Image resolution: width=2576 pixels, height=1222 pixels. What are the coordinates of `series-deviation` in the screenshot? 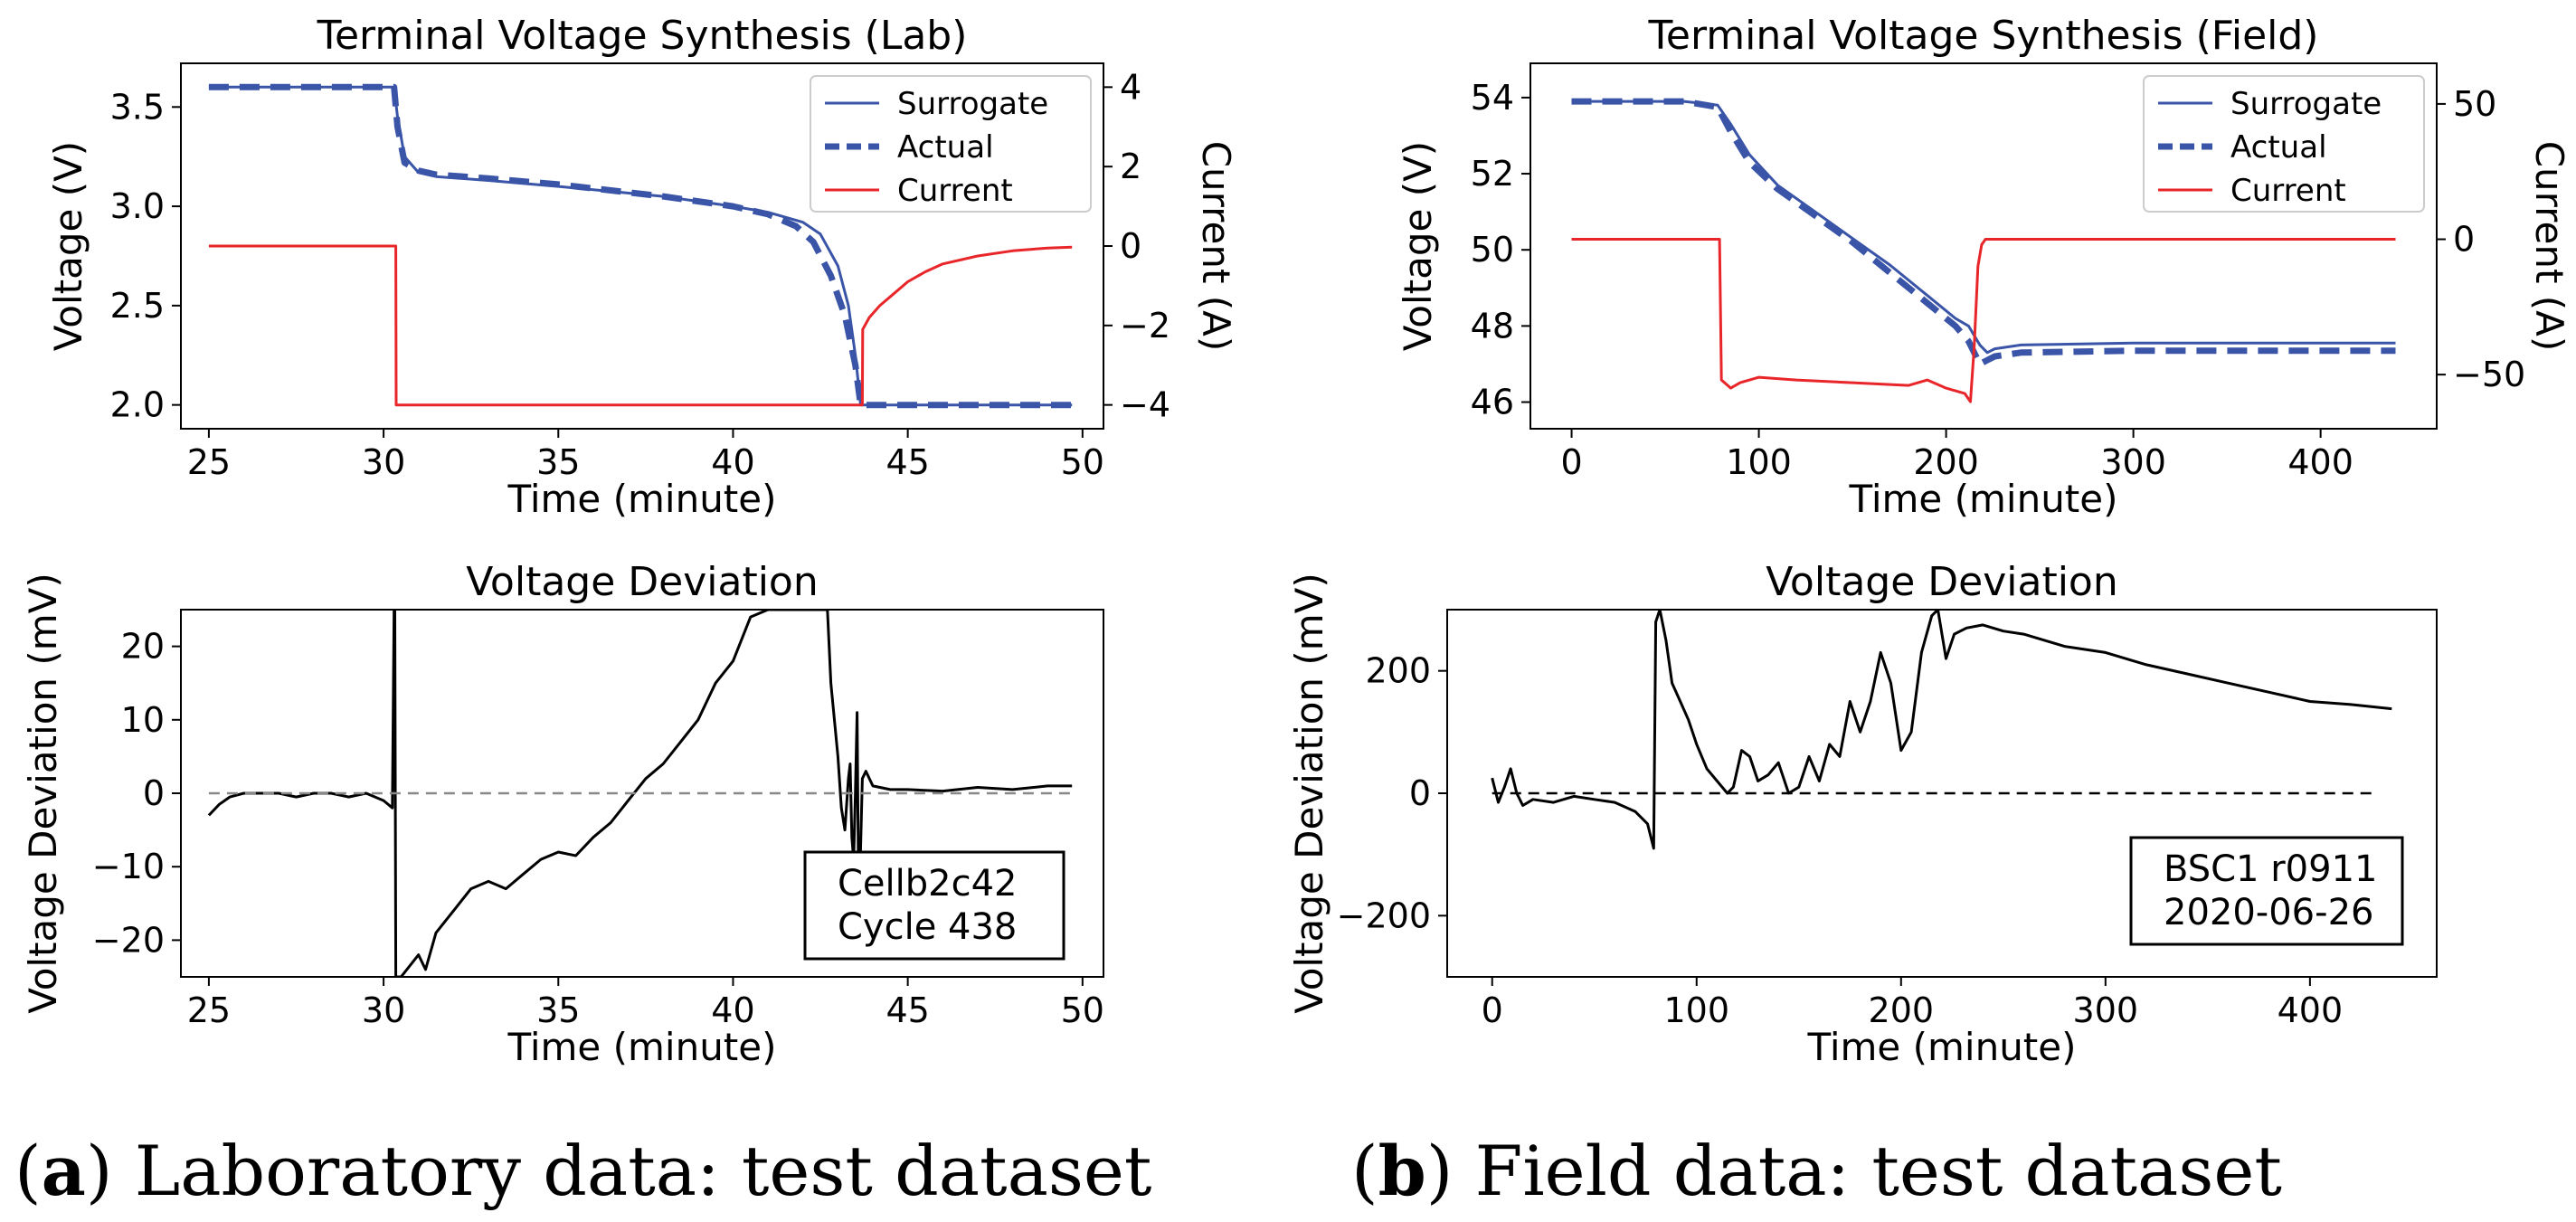 It's located at (1941, 730).